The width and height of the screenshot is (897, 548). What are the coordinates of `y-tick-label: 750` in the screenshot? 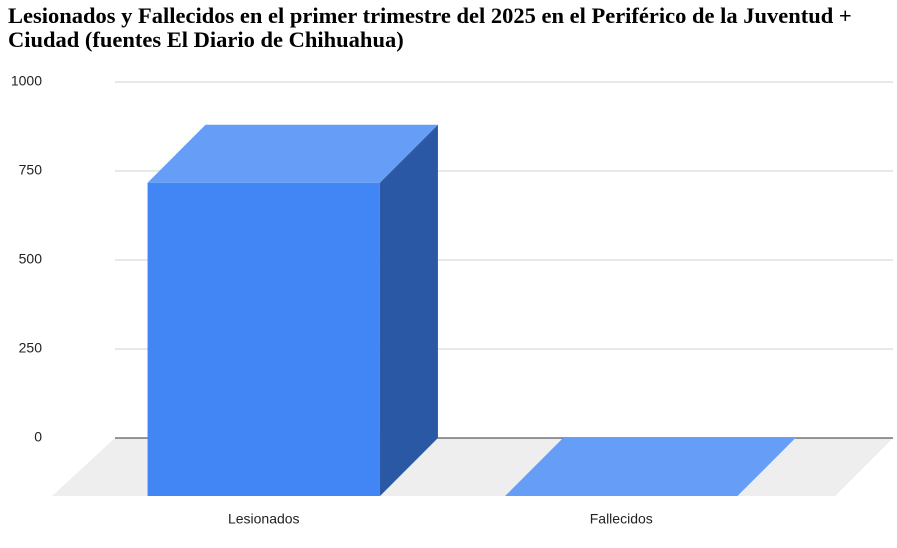 It's located at (31, 170).